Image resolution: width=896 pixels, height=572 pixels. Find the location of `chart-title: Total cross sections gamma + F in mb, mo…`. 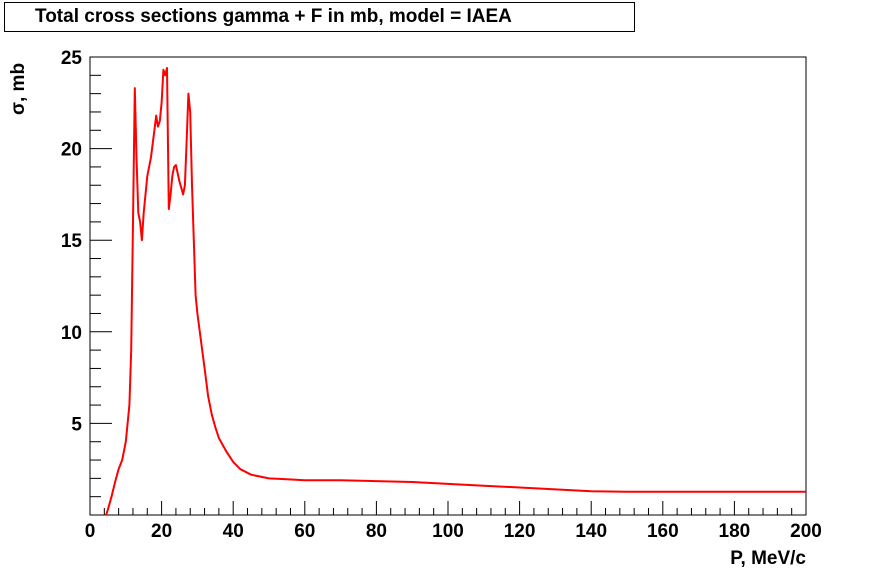

chart-title: Total cross sections gamma + F in mb, mo… is located at coordinates (319, 17).